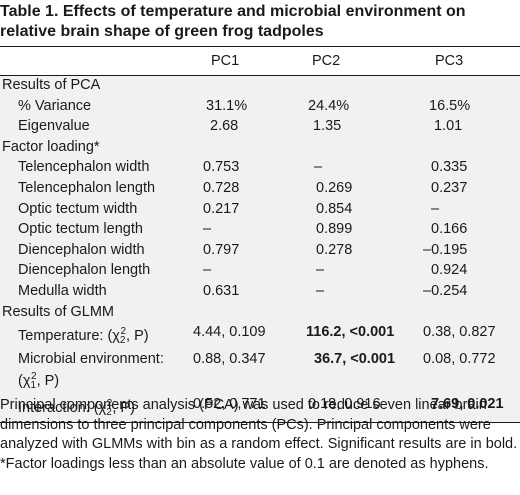 The width and height of the screenshot is (520, 495). What do you see at coordinates (344, 404) in the screenshot?
I see `cell-pc2: 0.18, 0.916` at bounding box center [344, 404].